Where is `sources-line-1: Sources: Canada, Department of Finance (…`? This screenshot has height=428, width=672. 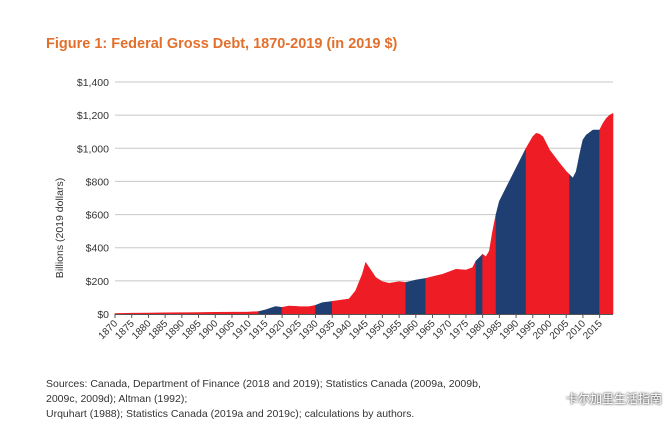
sources-line-1: Sources: Canada, Department of Finance (… is located at coordinates (263, 391).